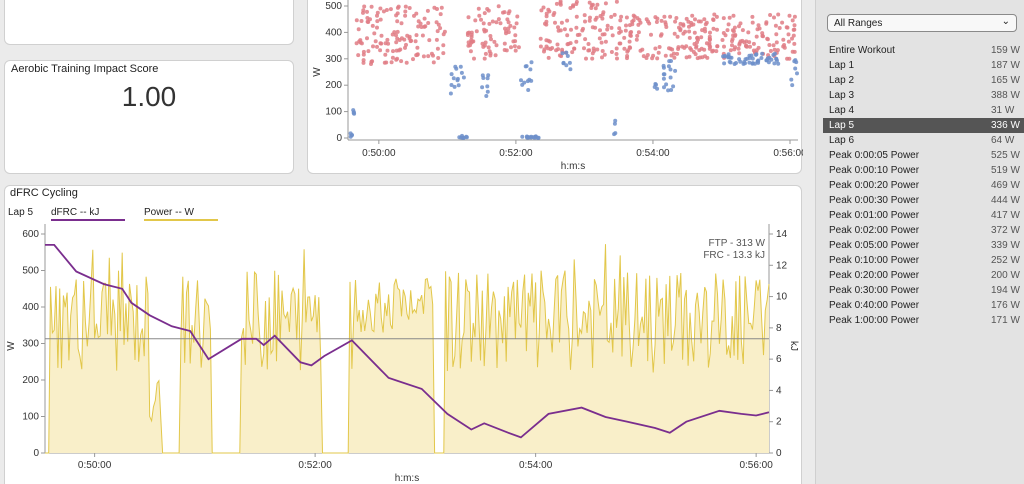  Describe the element at coordinates (923, 215) in the screenshot. I see `range-item: Peak 0:01:00 Power 417 W` at that location.